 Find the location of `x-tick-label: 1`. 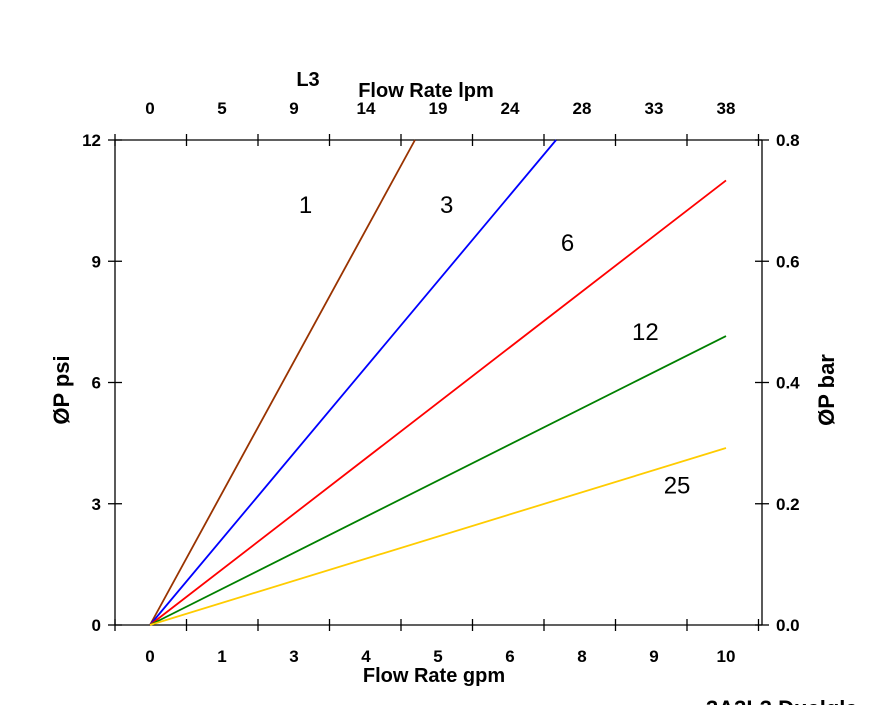

x-tick-label: 1 is located at coordinates (221, 656).